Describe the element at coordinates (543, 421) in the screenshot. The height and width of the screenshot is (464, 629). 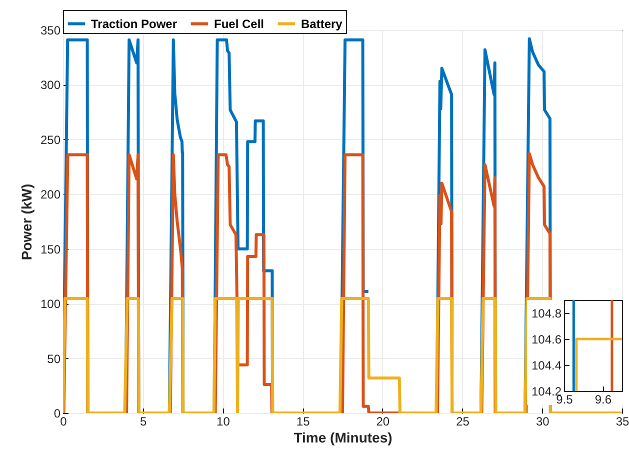
I see `x-tick-label: 30` at that location.